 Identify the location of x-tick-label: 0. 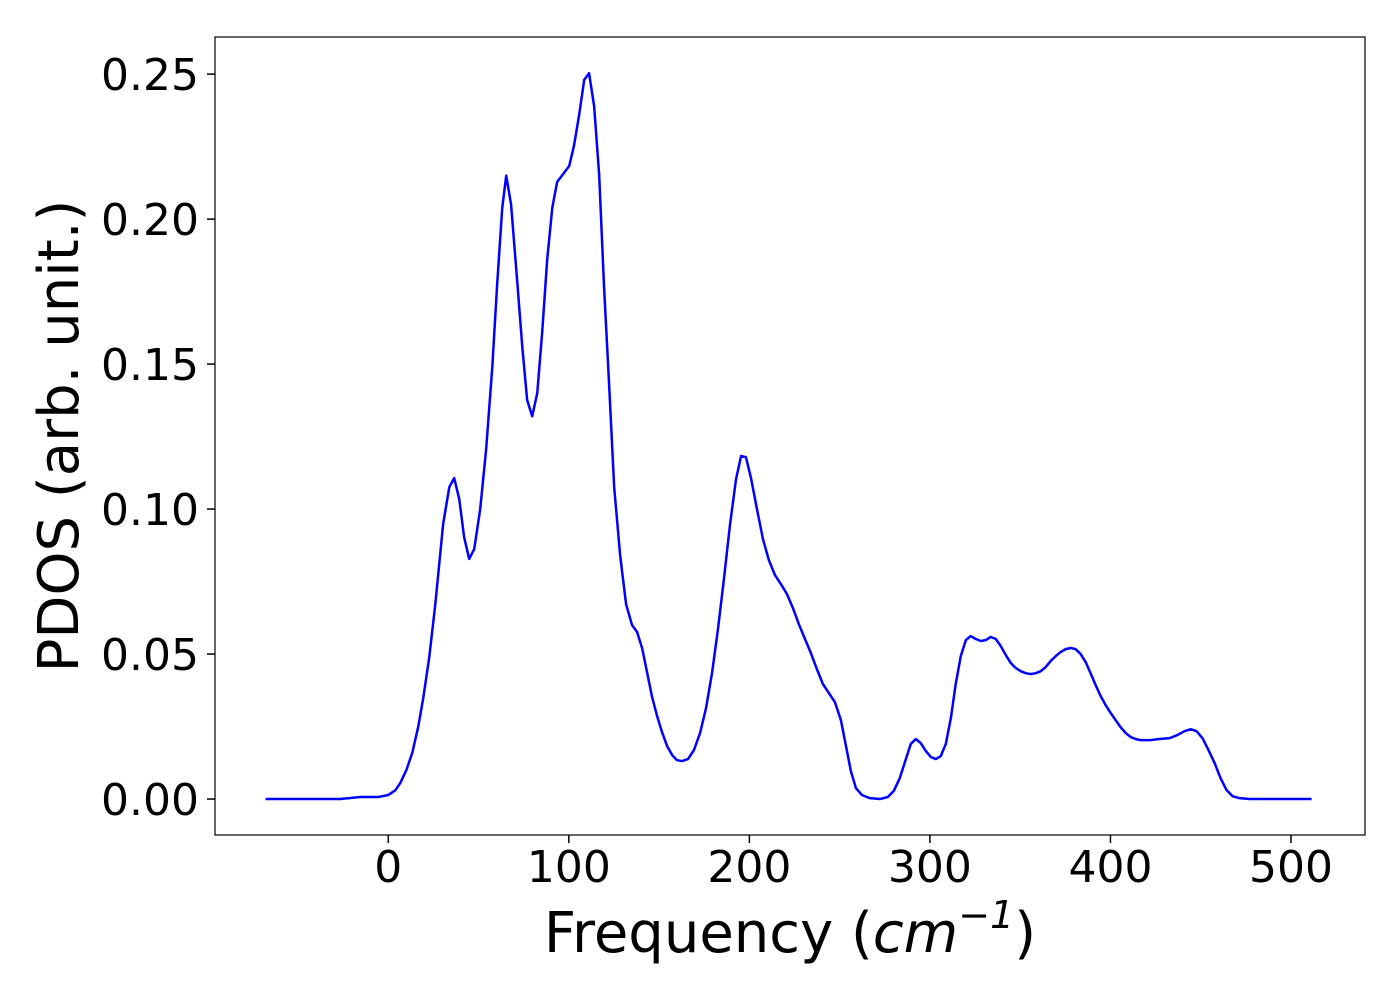
(388, 867).